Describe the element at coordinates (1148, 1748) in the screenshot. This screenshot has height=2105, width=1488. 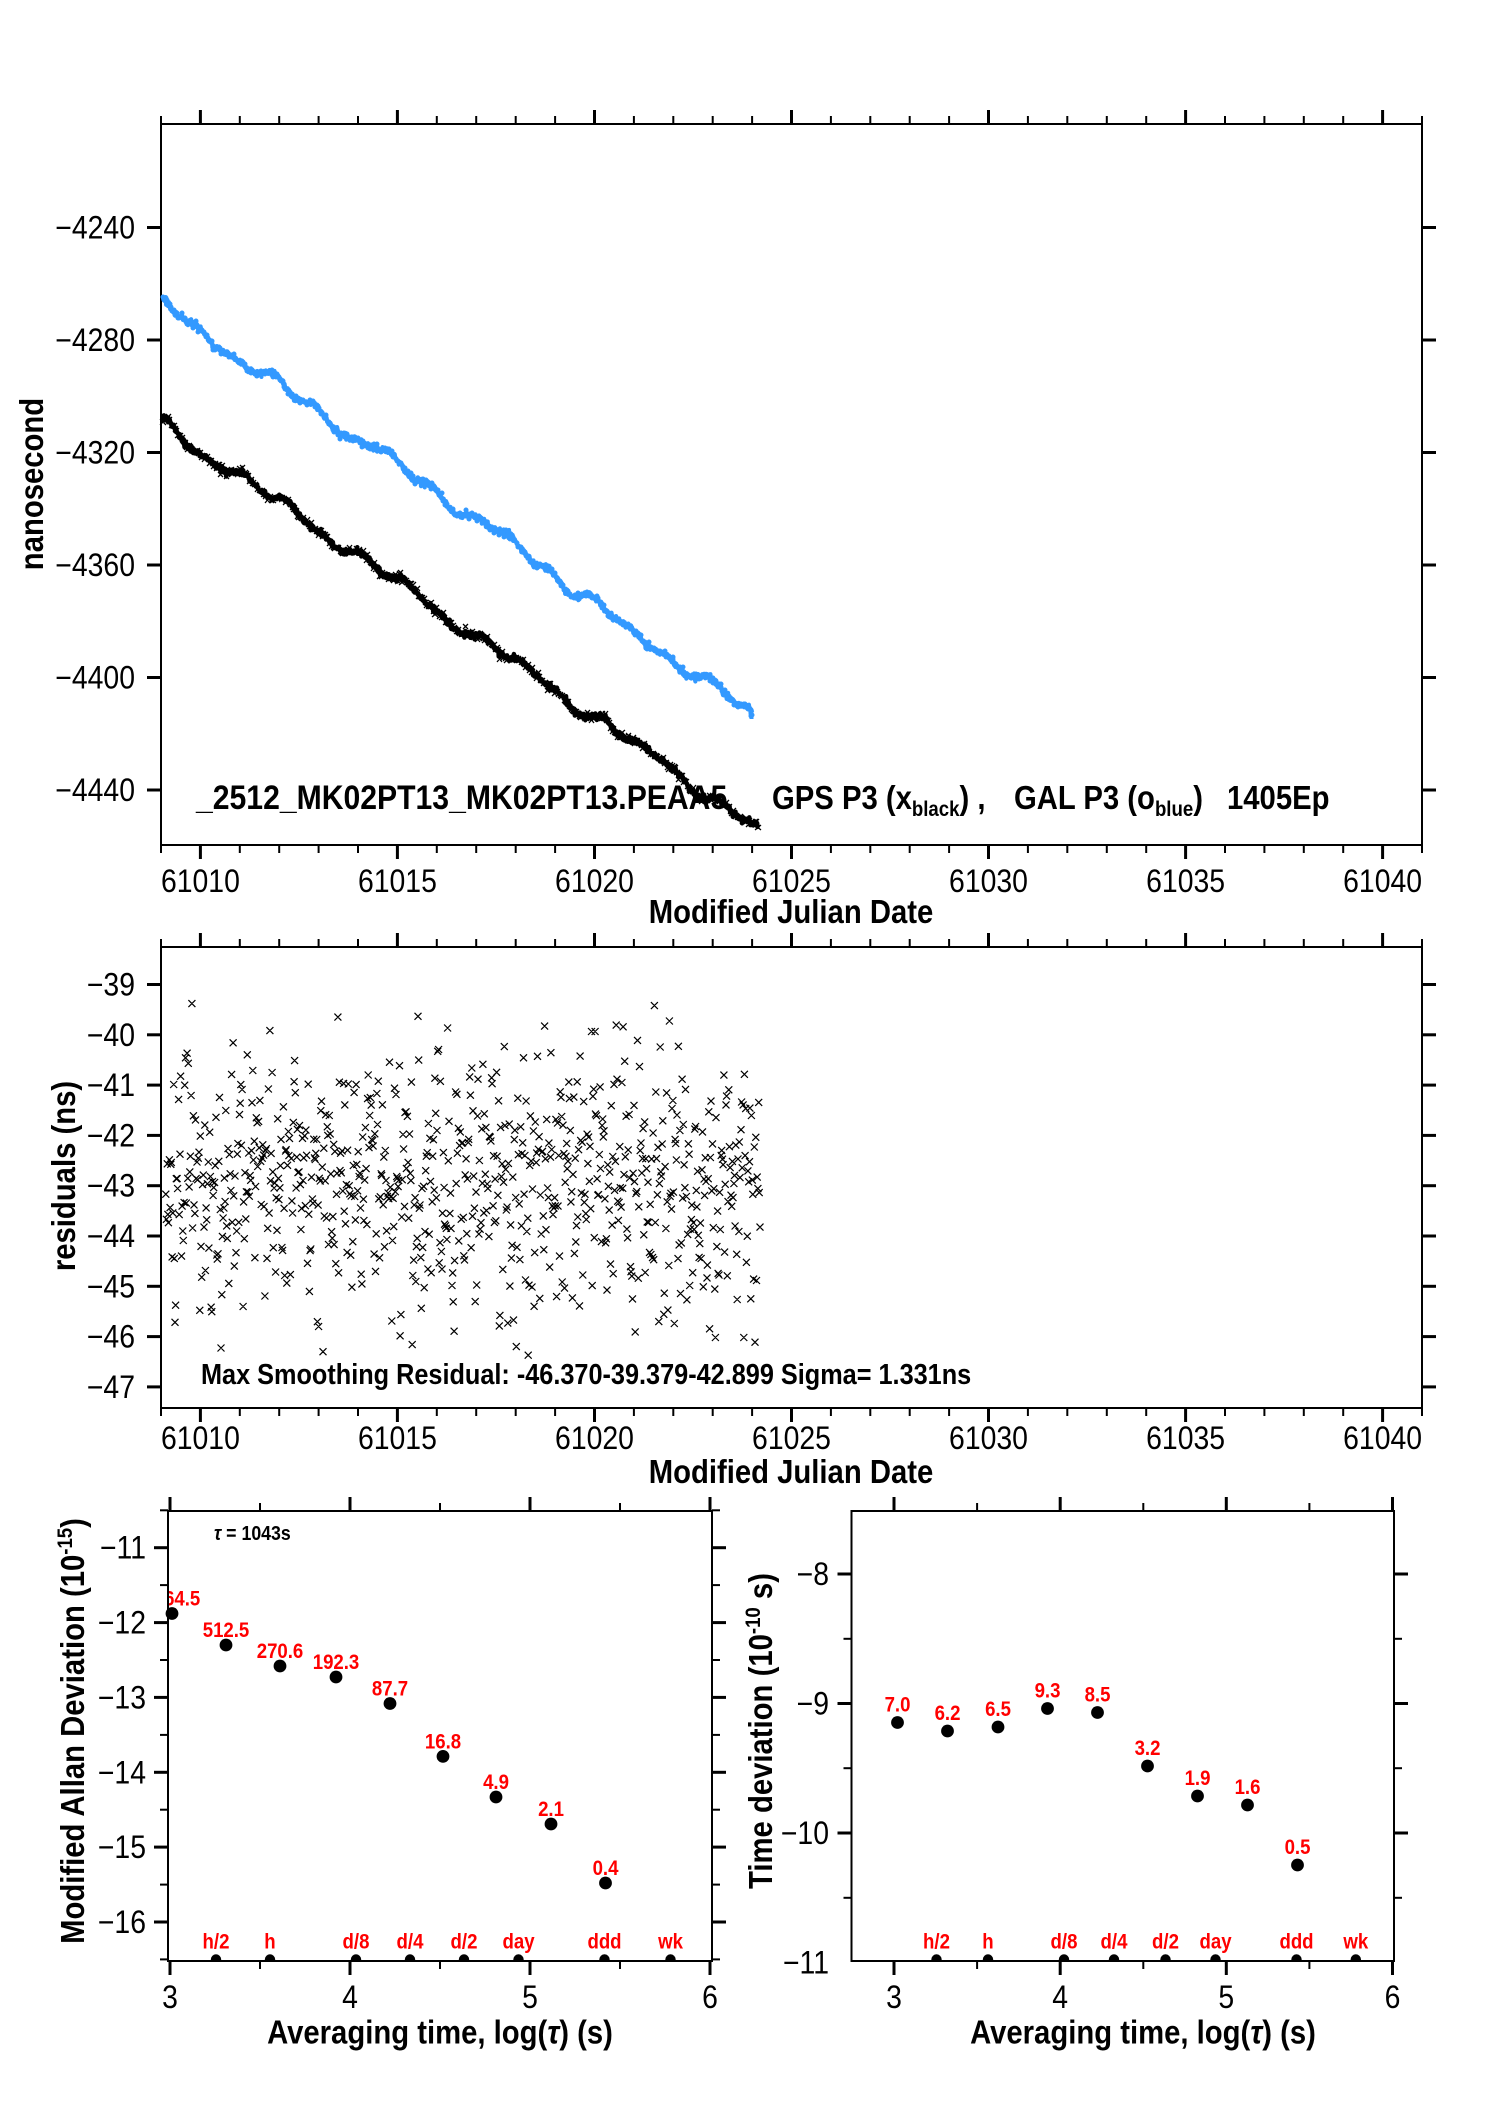
I see `svg-text: 3.2` at that location.